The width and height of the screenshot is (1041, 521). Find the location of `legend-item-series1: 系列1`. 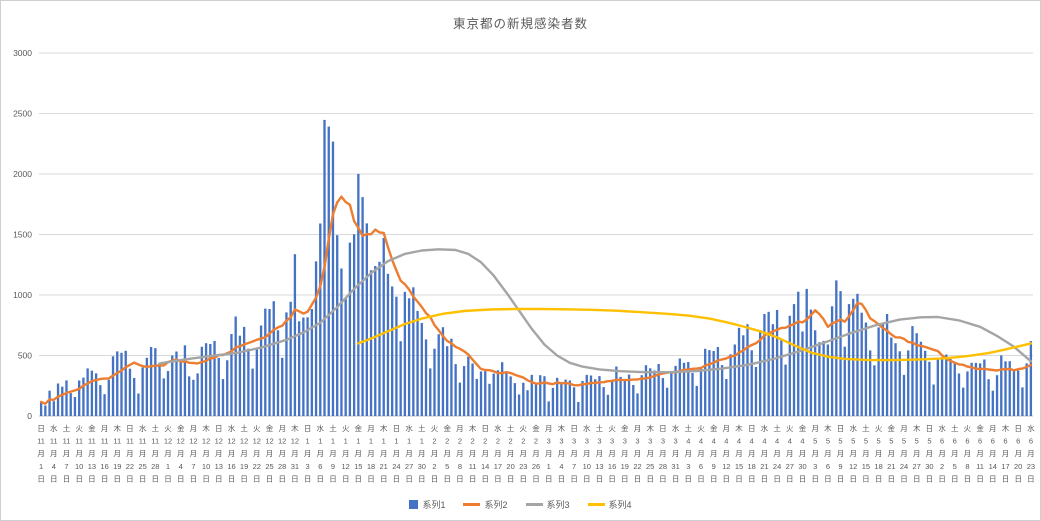

legend-item-series1: 系列1 is located at coordinates (427, 504).